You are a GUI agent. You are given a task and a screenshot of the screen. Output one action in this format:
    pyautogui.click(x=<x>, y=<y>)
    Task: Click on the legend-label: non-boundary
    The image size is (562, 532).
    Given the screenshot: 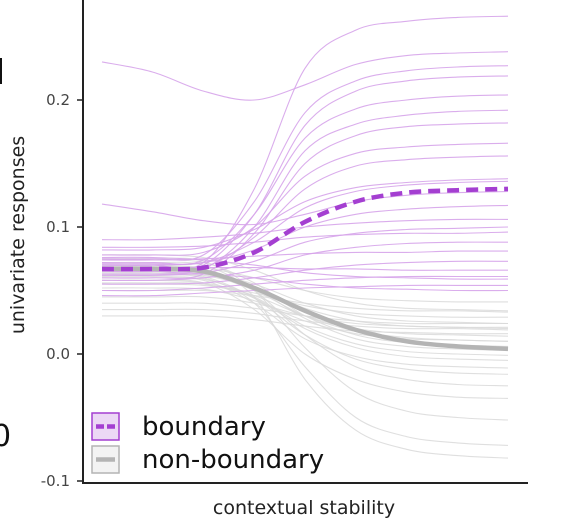 What is the action you would take?
    pyautogui.click(x=233, y=460)
    